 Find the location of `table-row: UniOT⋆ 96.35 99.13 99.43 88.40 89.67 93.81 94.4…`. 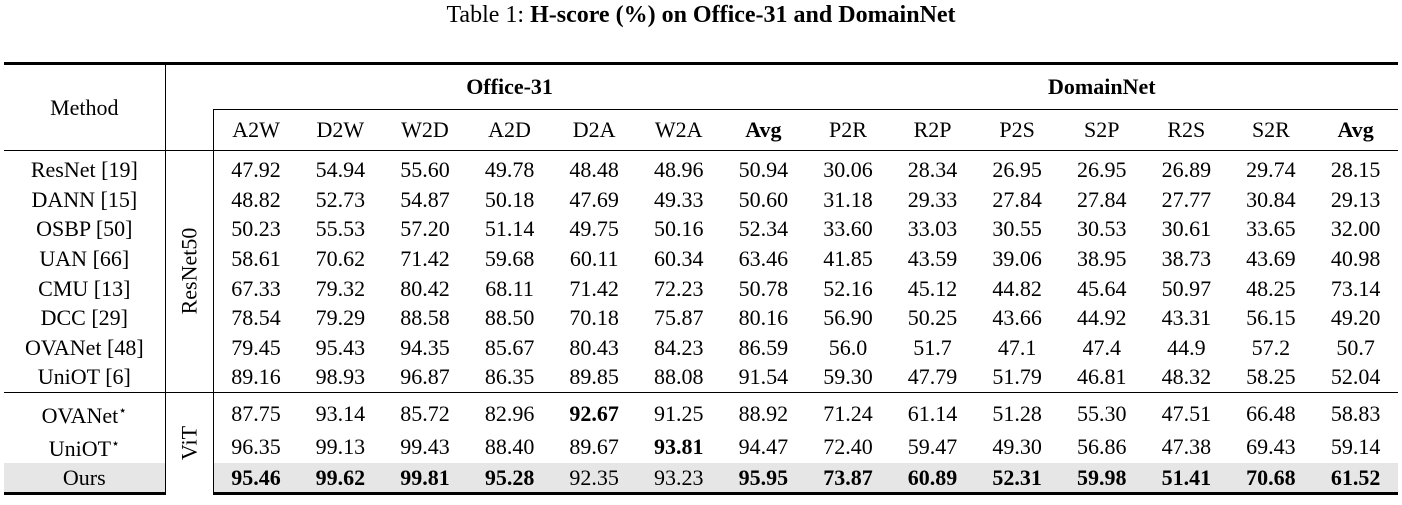

table-row: UniOT⋆ 96.35 99.13 99.43 88.40 89.67 93.81 94.4… is located at coordinates (701, 446).